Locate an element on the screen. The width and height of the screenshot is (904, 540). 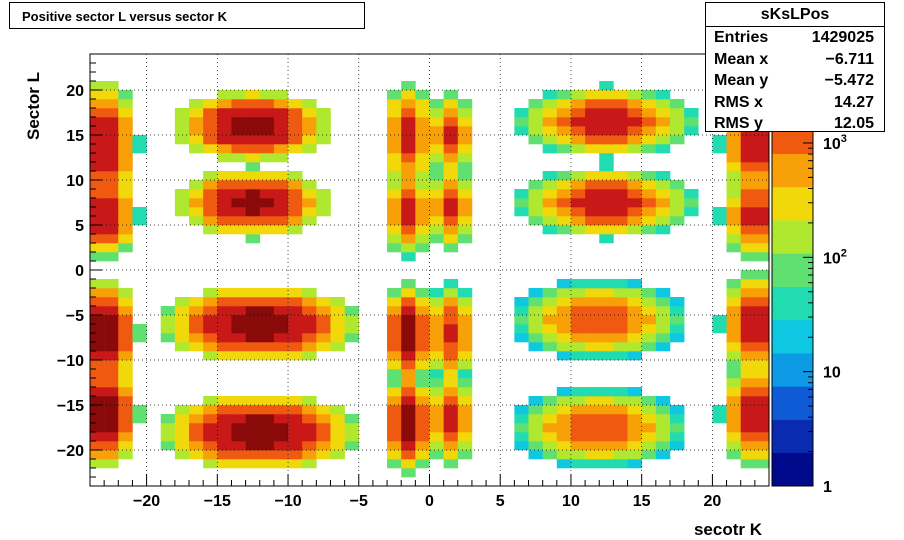
y-tick-label: −5 is located at coordinates (75, 316).